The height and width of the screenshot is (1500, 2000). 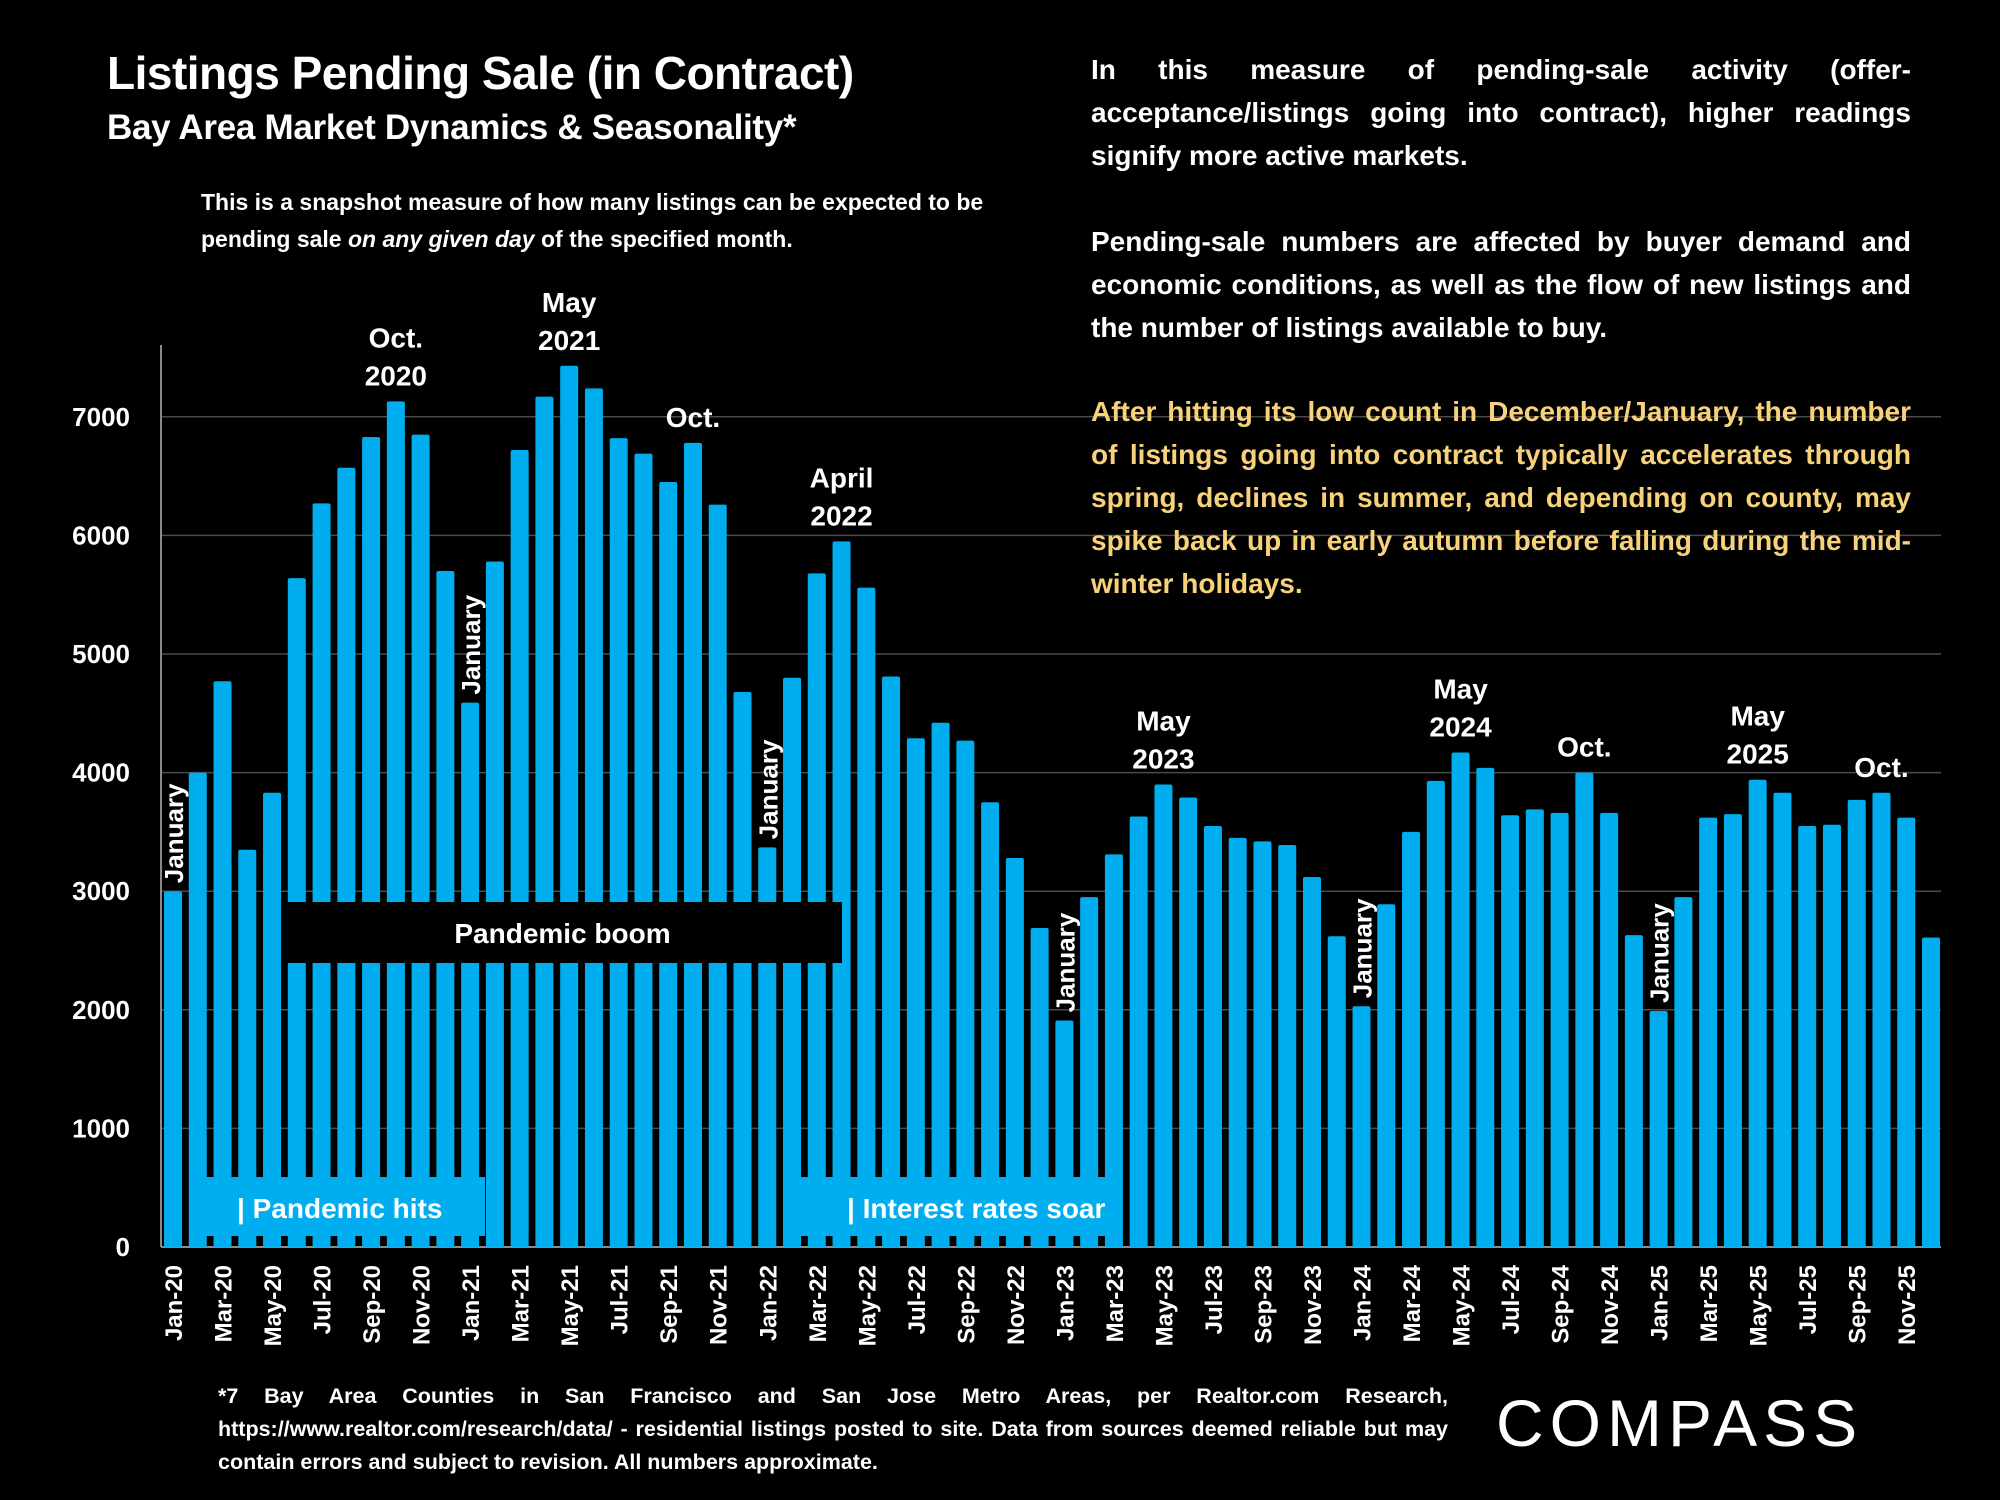 What do you see at coordinates (841, 515) in the screenshot?
I see `peak-annotation: 2022` at bounding box center [841, 515].